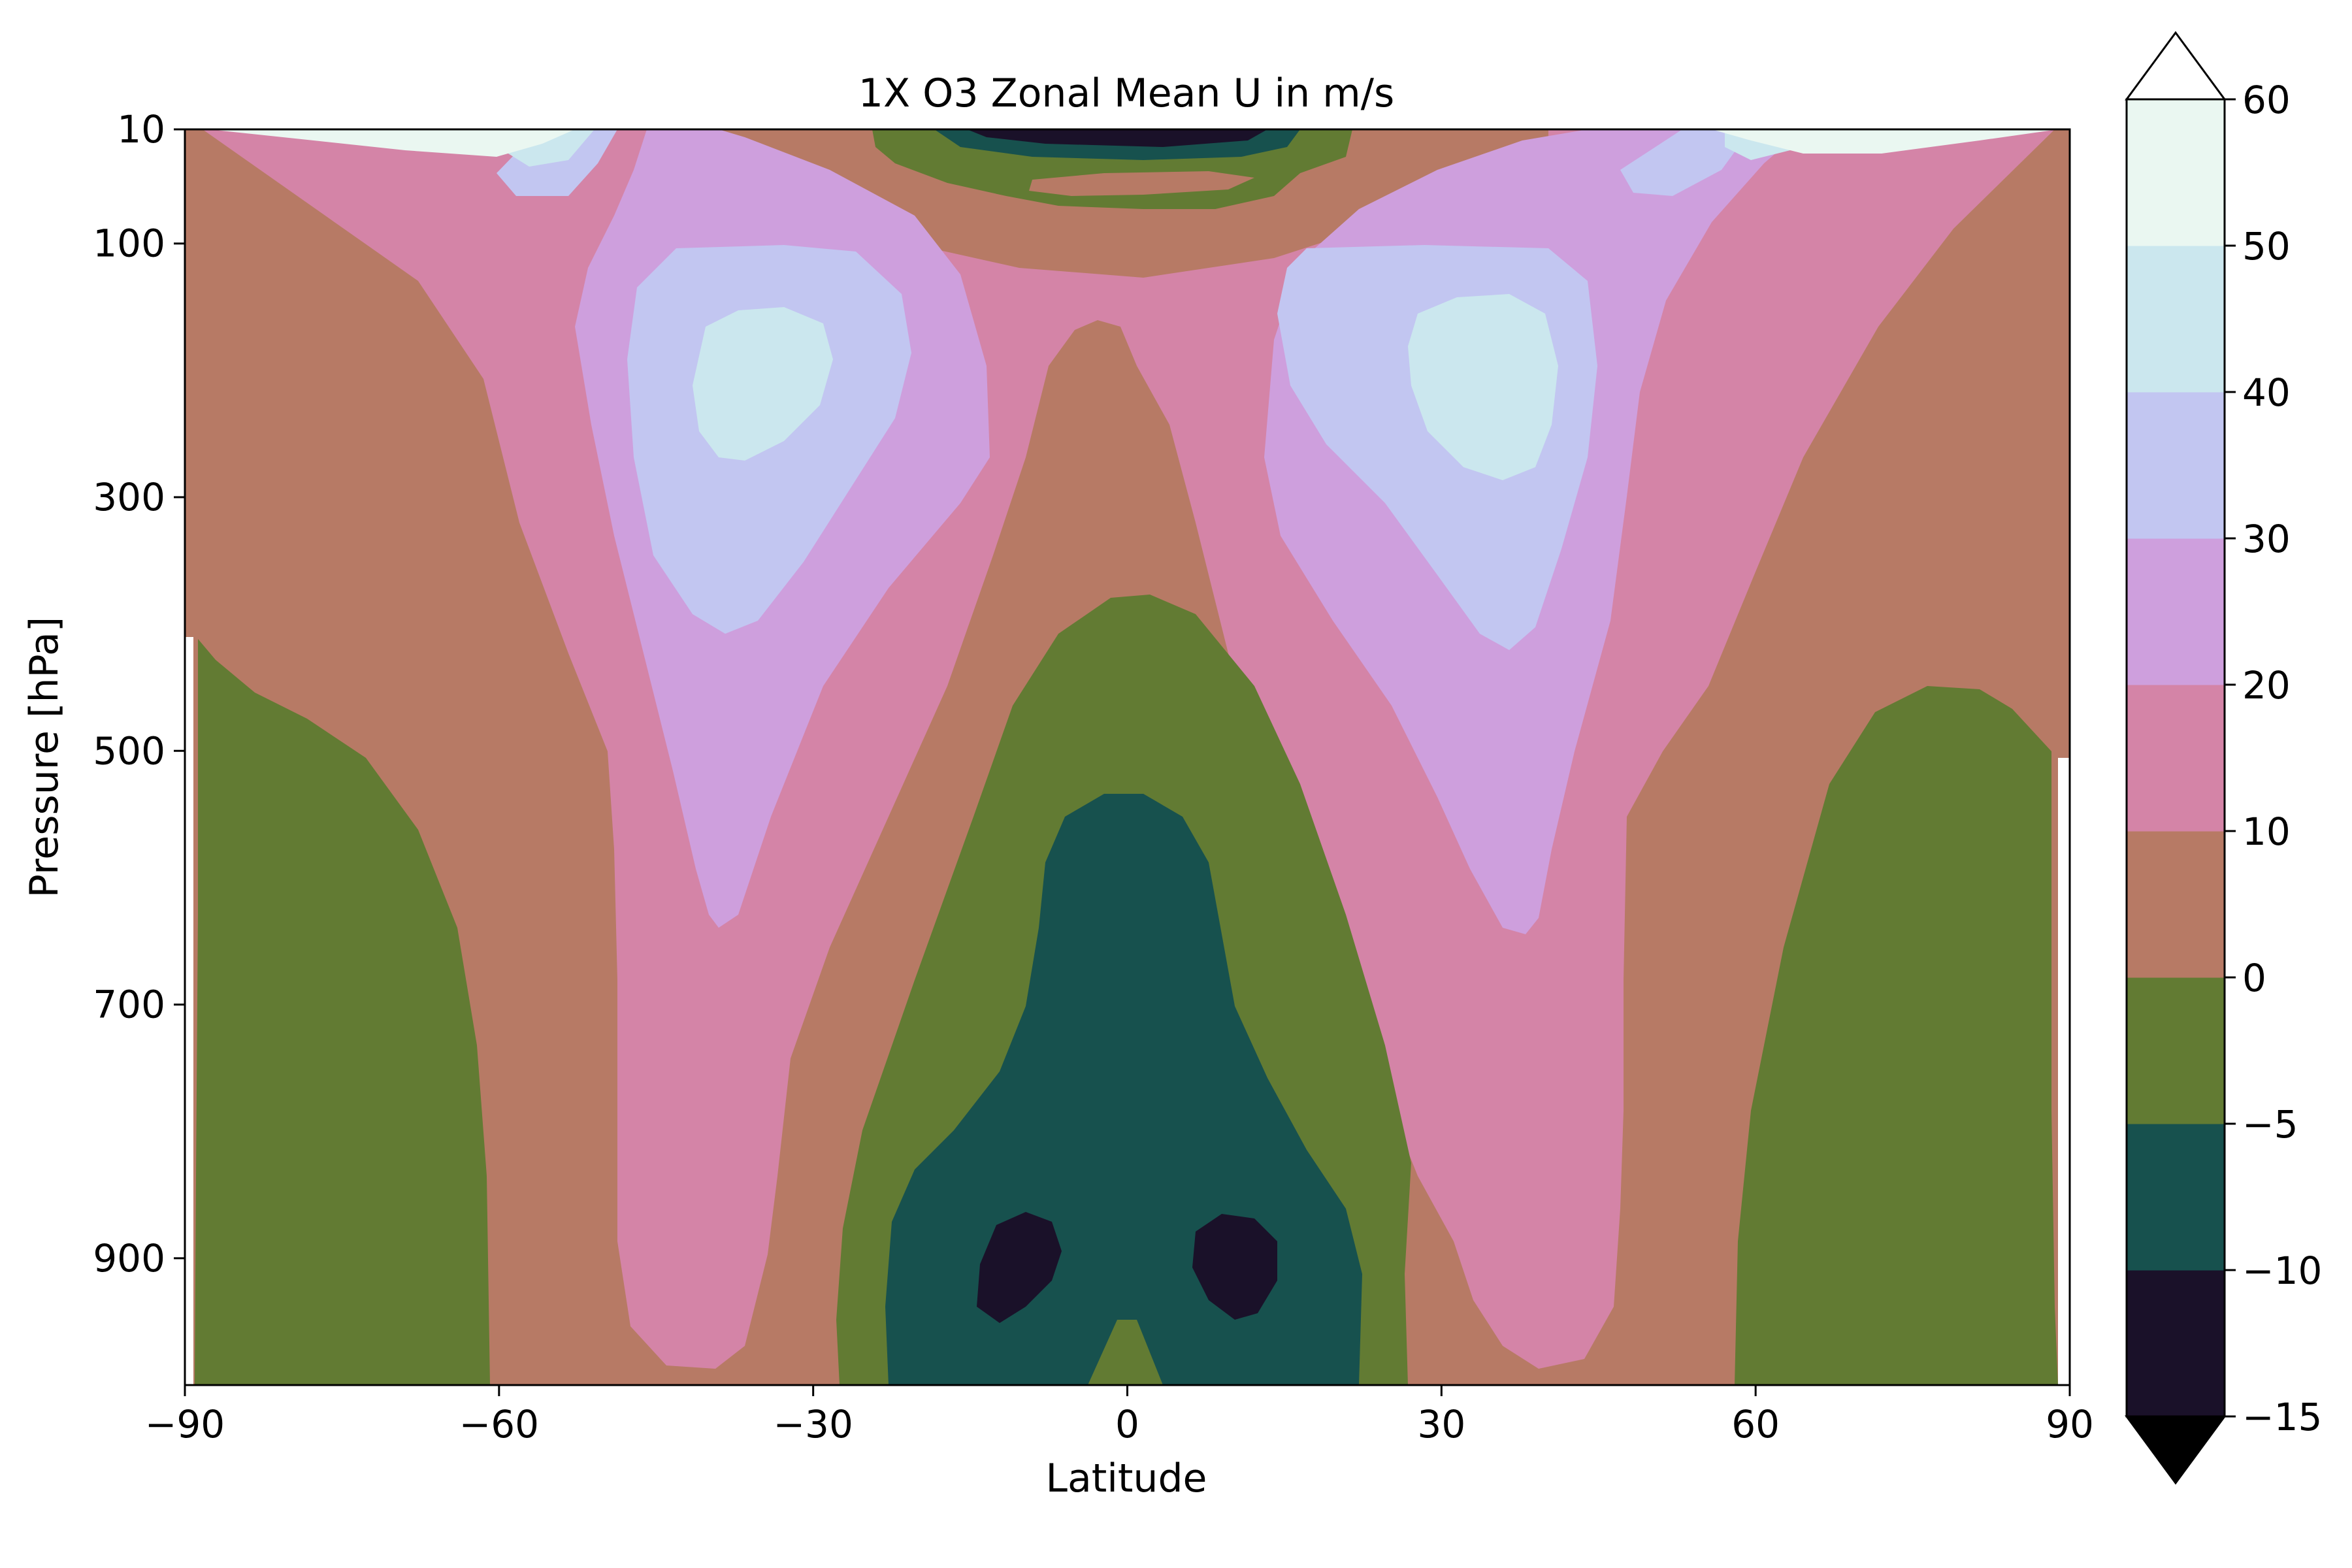  Describe the element at coordinates (1441, 1424) in the screenshot. I see `x-tick-label: 30` at that location.